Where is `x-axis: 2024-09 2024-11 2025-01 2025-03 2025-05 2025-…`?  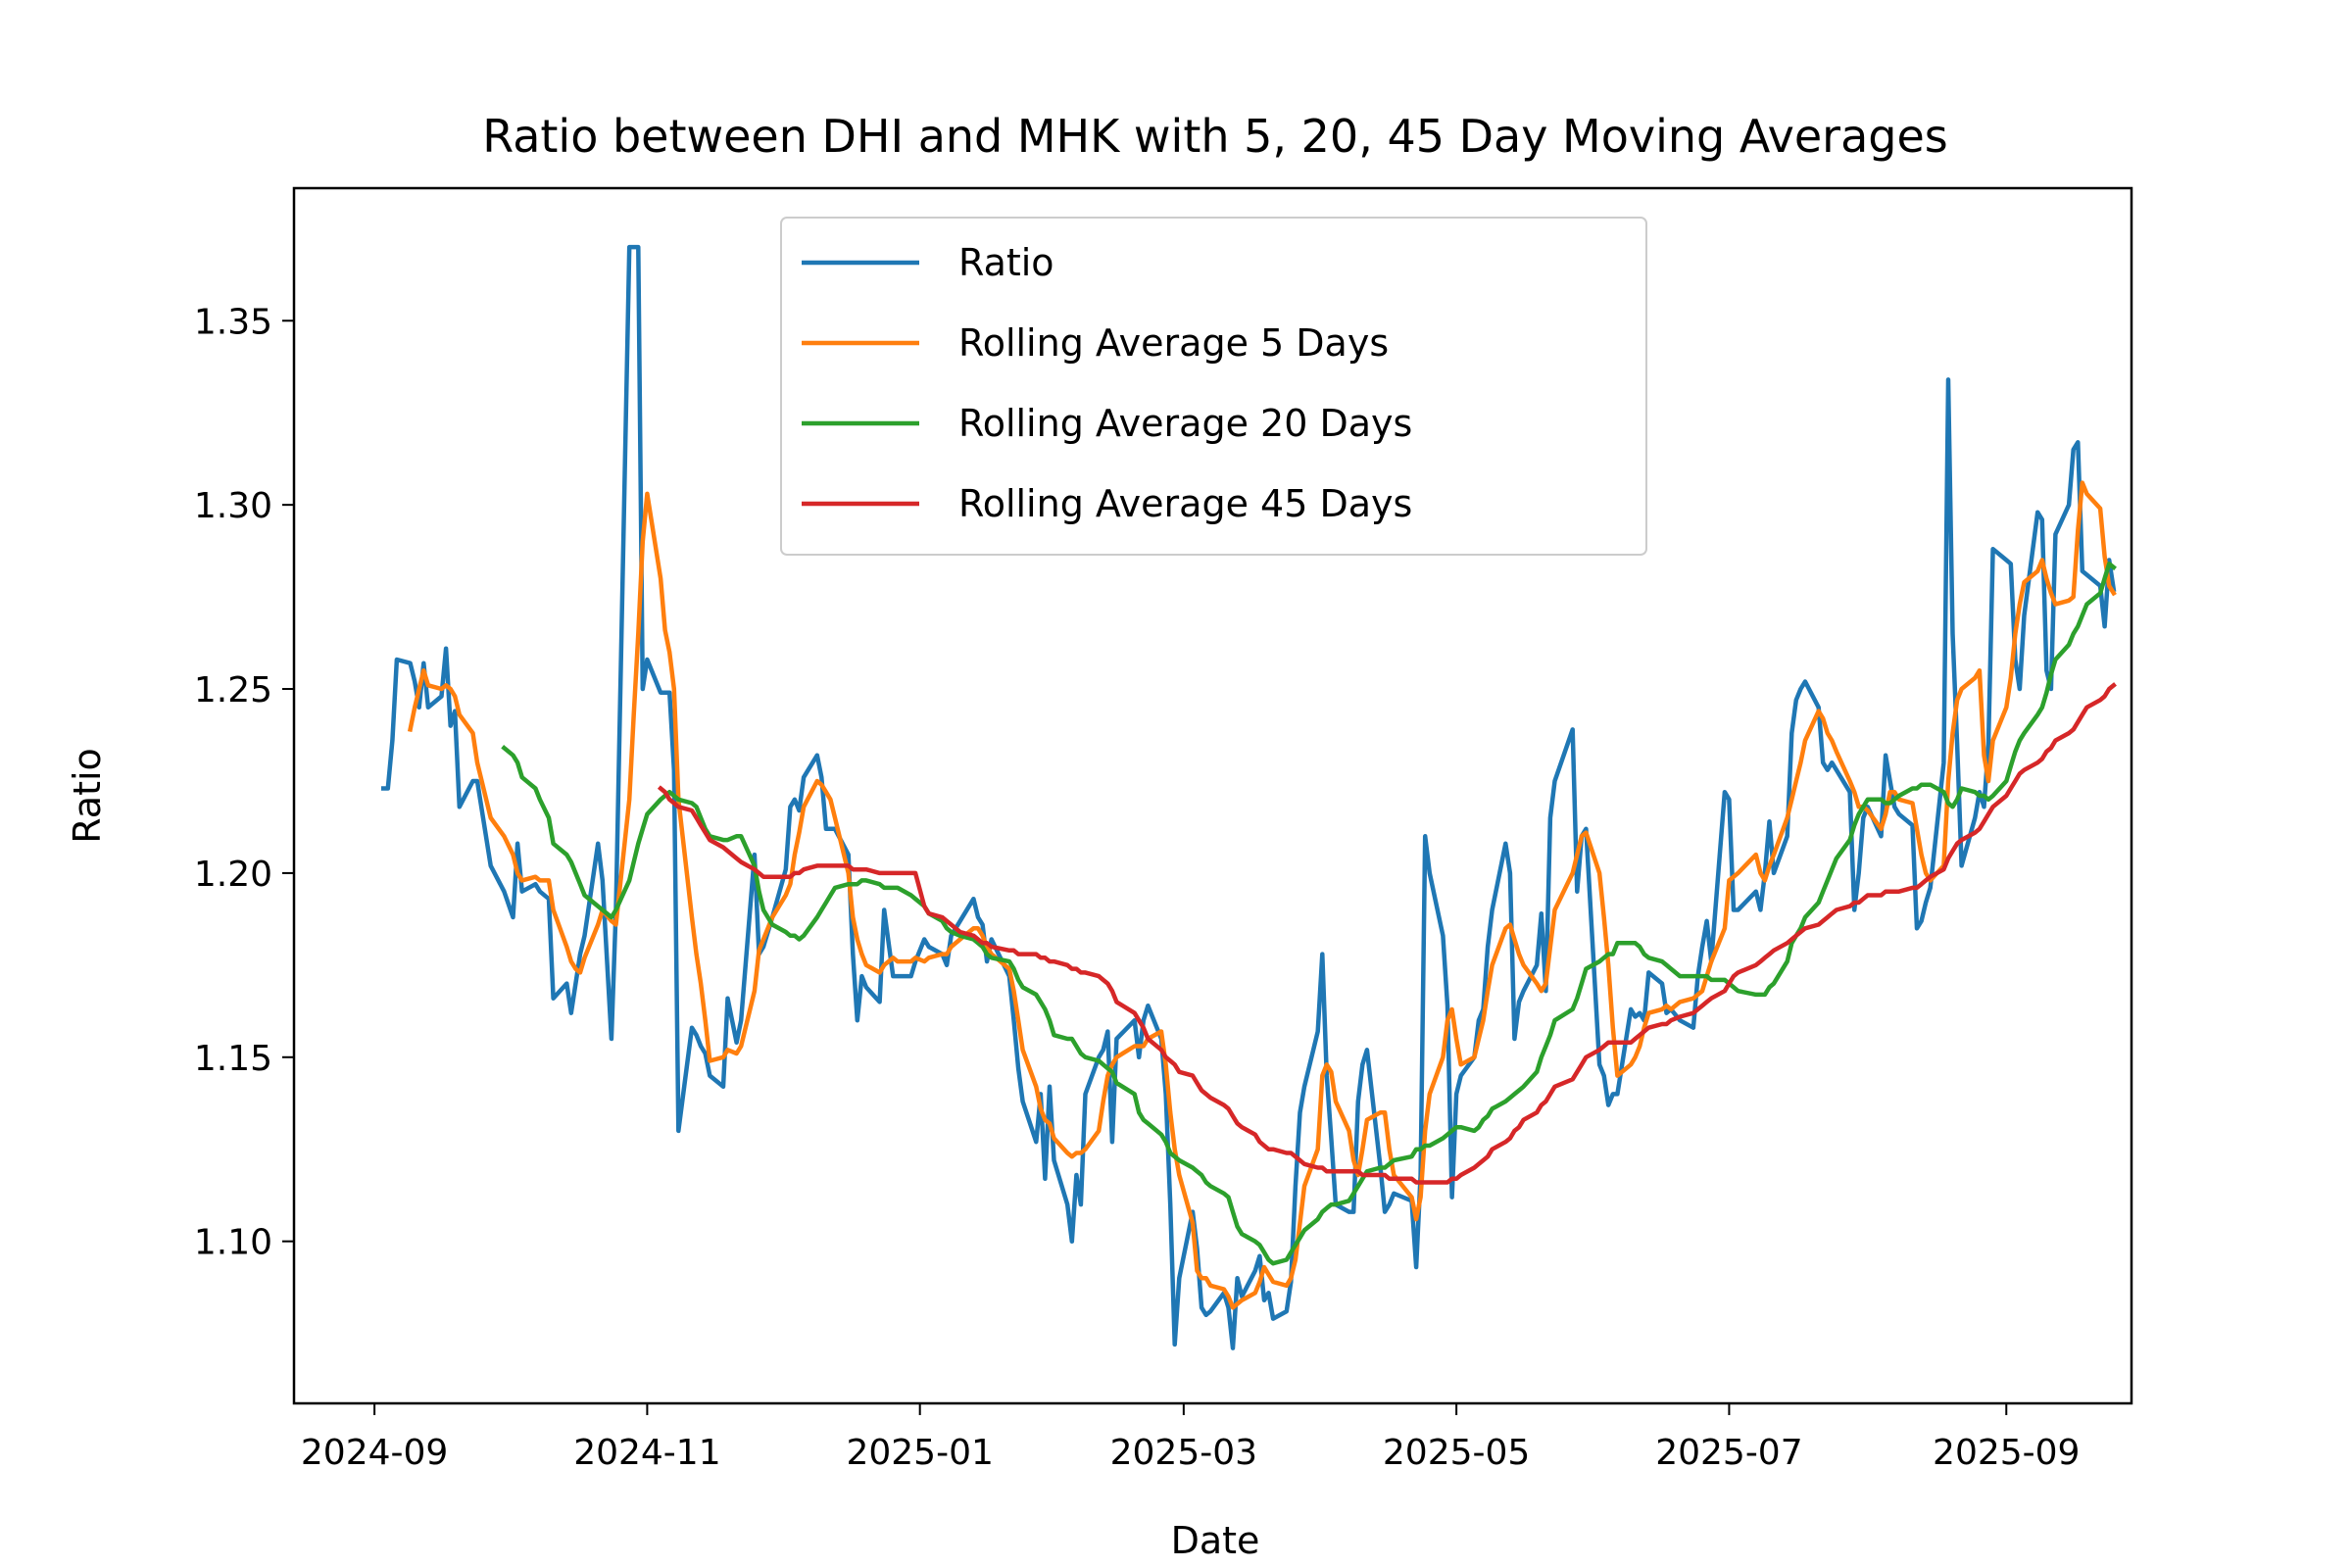
x-axis: 2024-09 2024-11 2025-01 2025-03 2025-05 2025-… is located at coordinates (1190, 1438).